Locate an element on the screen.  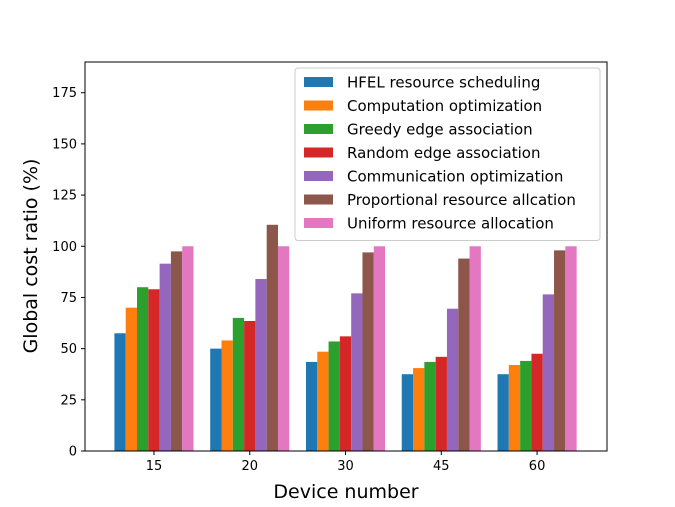
legend-label: Greedy edge association is located at coordinates (440, 130).